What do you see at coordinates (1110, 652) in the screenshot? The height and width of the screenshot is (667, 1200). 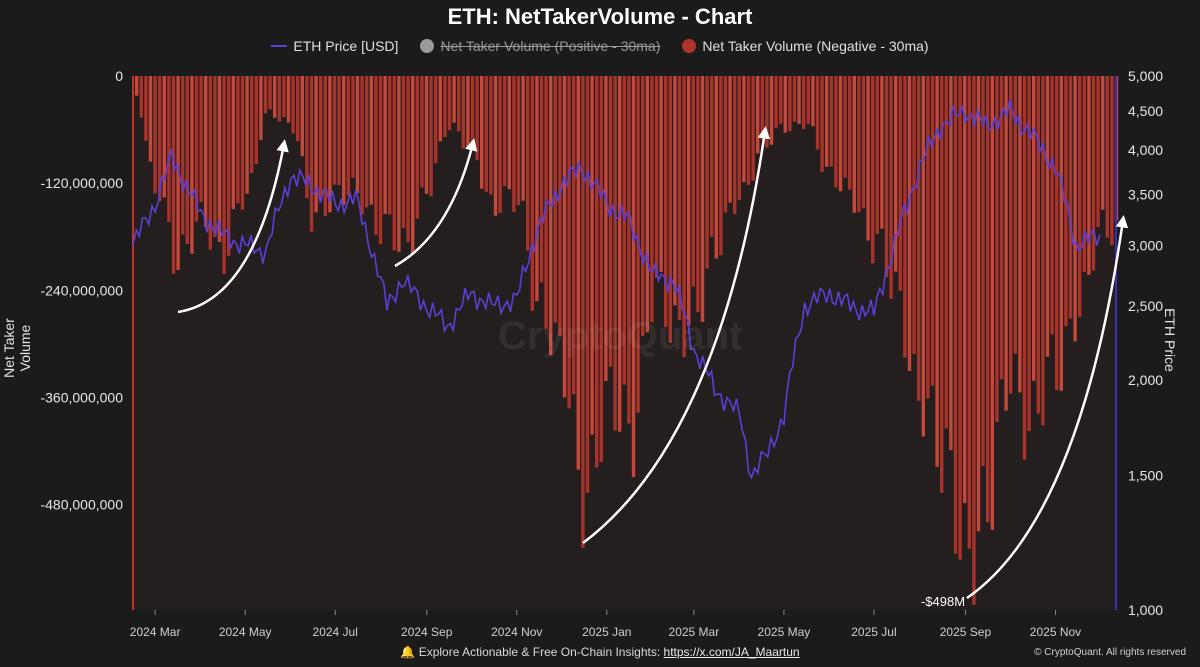 I see `credit-text: © CryptoQuant. All rights reserved` at bounding box center [1110, 652].